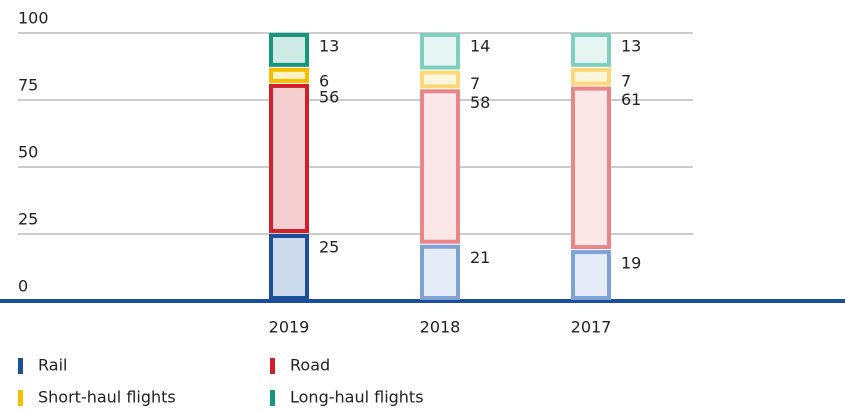 The image size is (845, 411). What do you see at coordinates (28, 152) in the screenshot?
I see `y-tick-label: 50` at bounding box center [28, 152].